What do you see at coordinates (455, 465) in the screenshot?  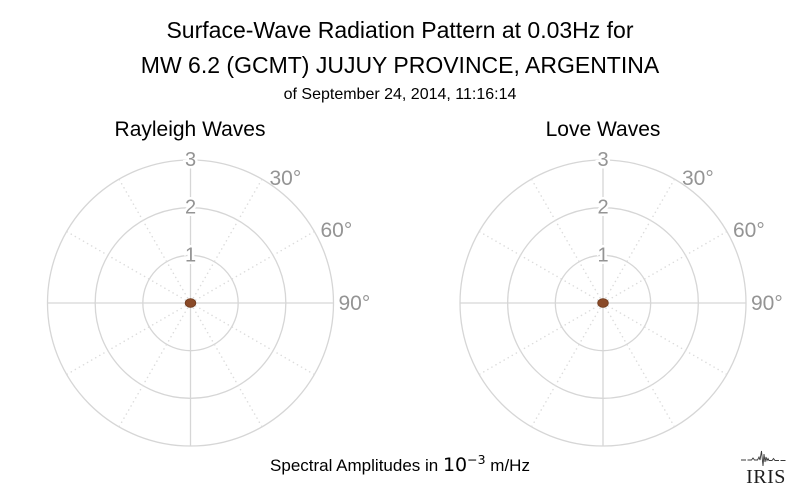 I see `caption-power-base: 10` at bounding box center [455, 465].